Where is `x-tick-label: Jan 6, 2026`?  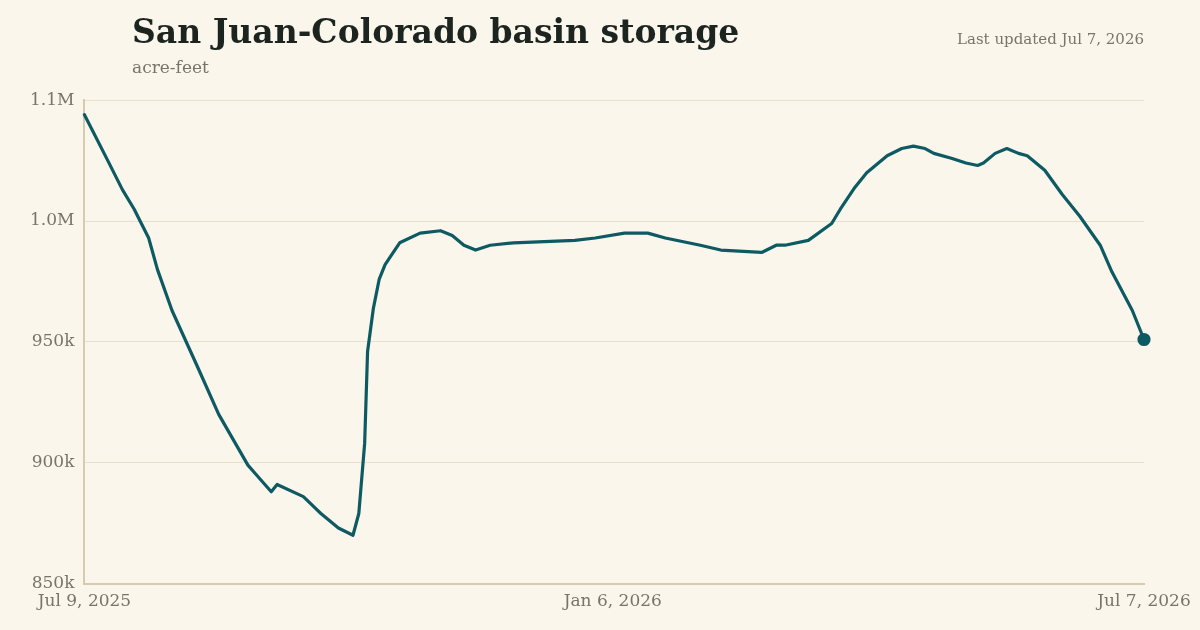
x-tick-label: Jan 6, 2026 is located at coordinates (611, 600).